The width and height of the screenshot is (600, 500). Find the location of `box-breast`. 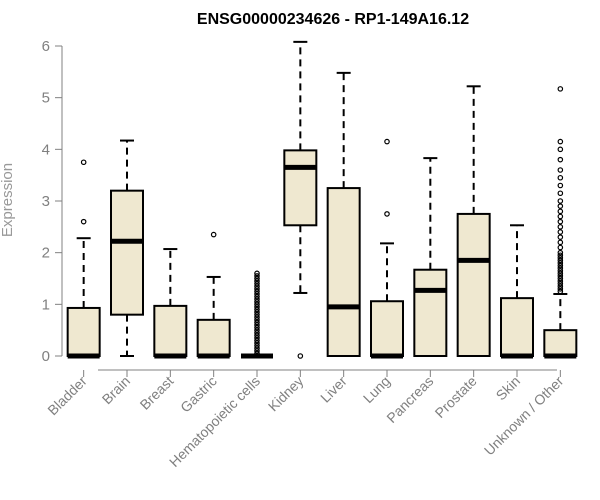

box-breast is located at coordinates (170, 303).